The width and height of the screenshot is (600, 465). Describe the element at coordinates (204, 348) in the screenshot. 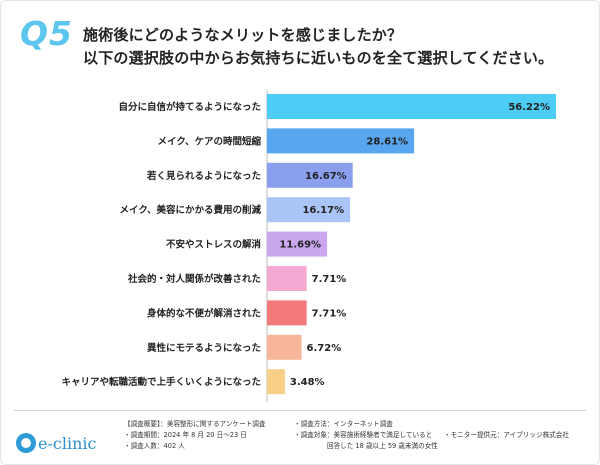

I see `category-label-8: 異性にモテるようになった` at that location.